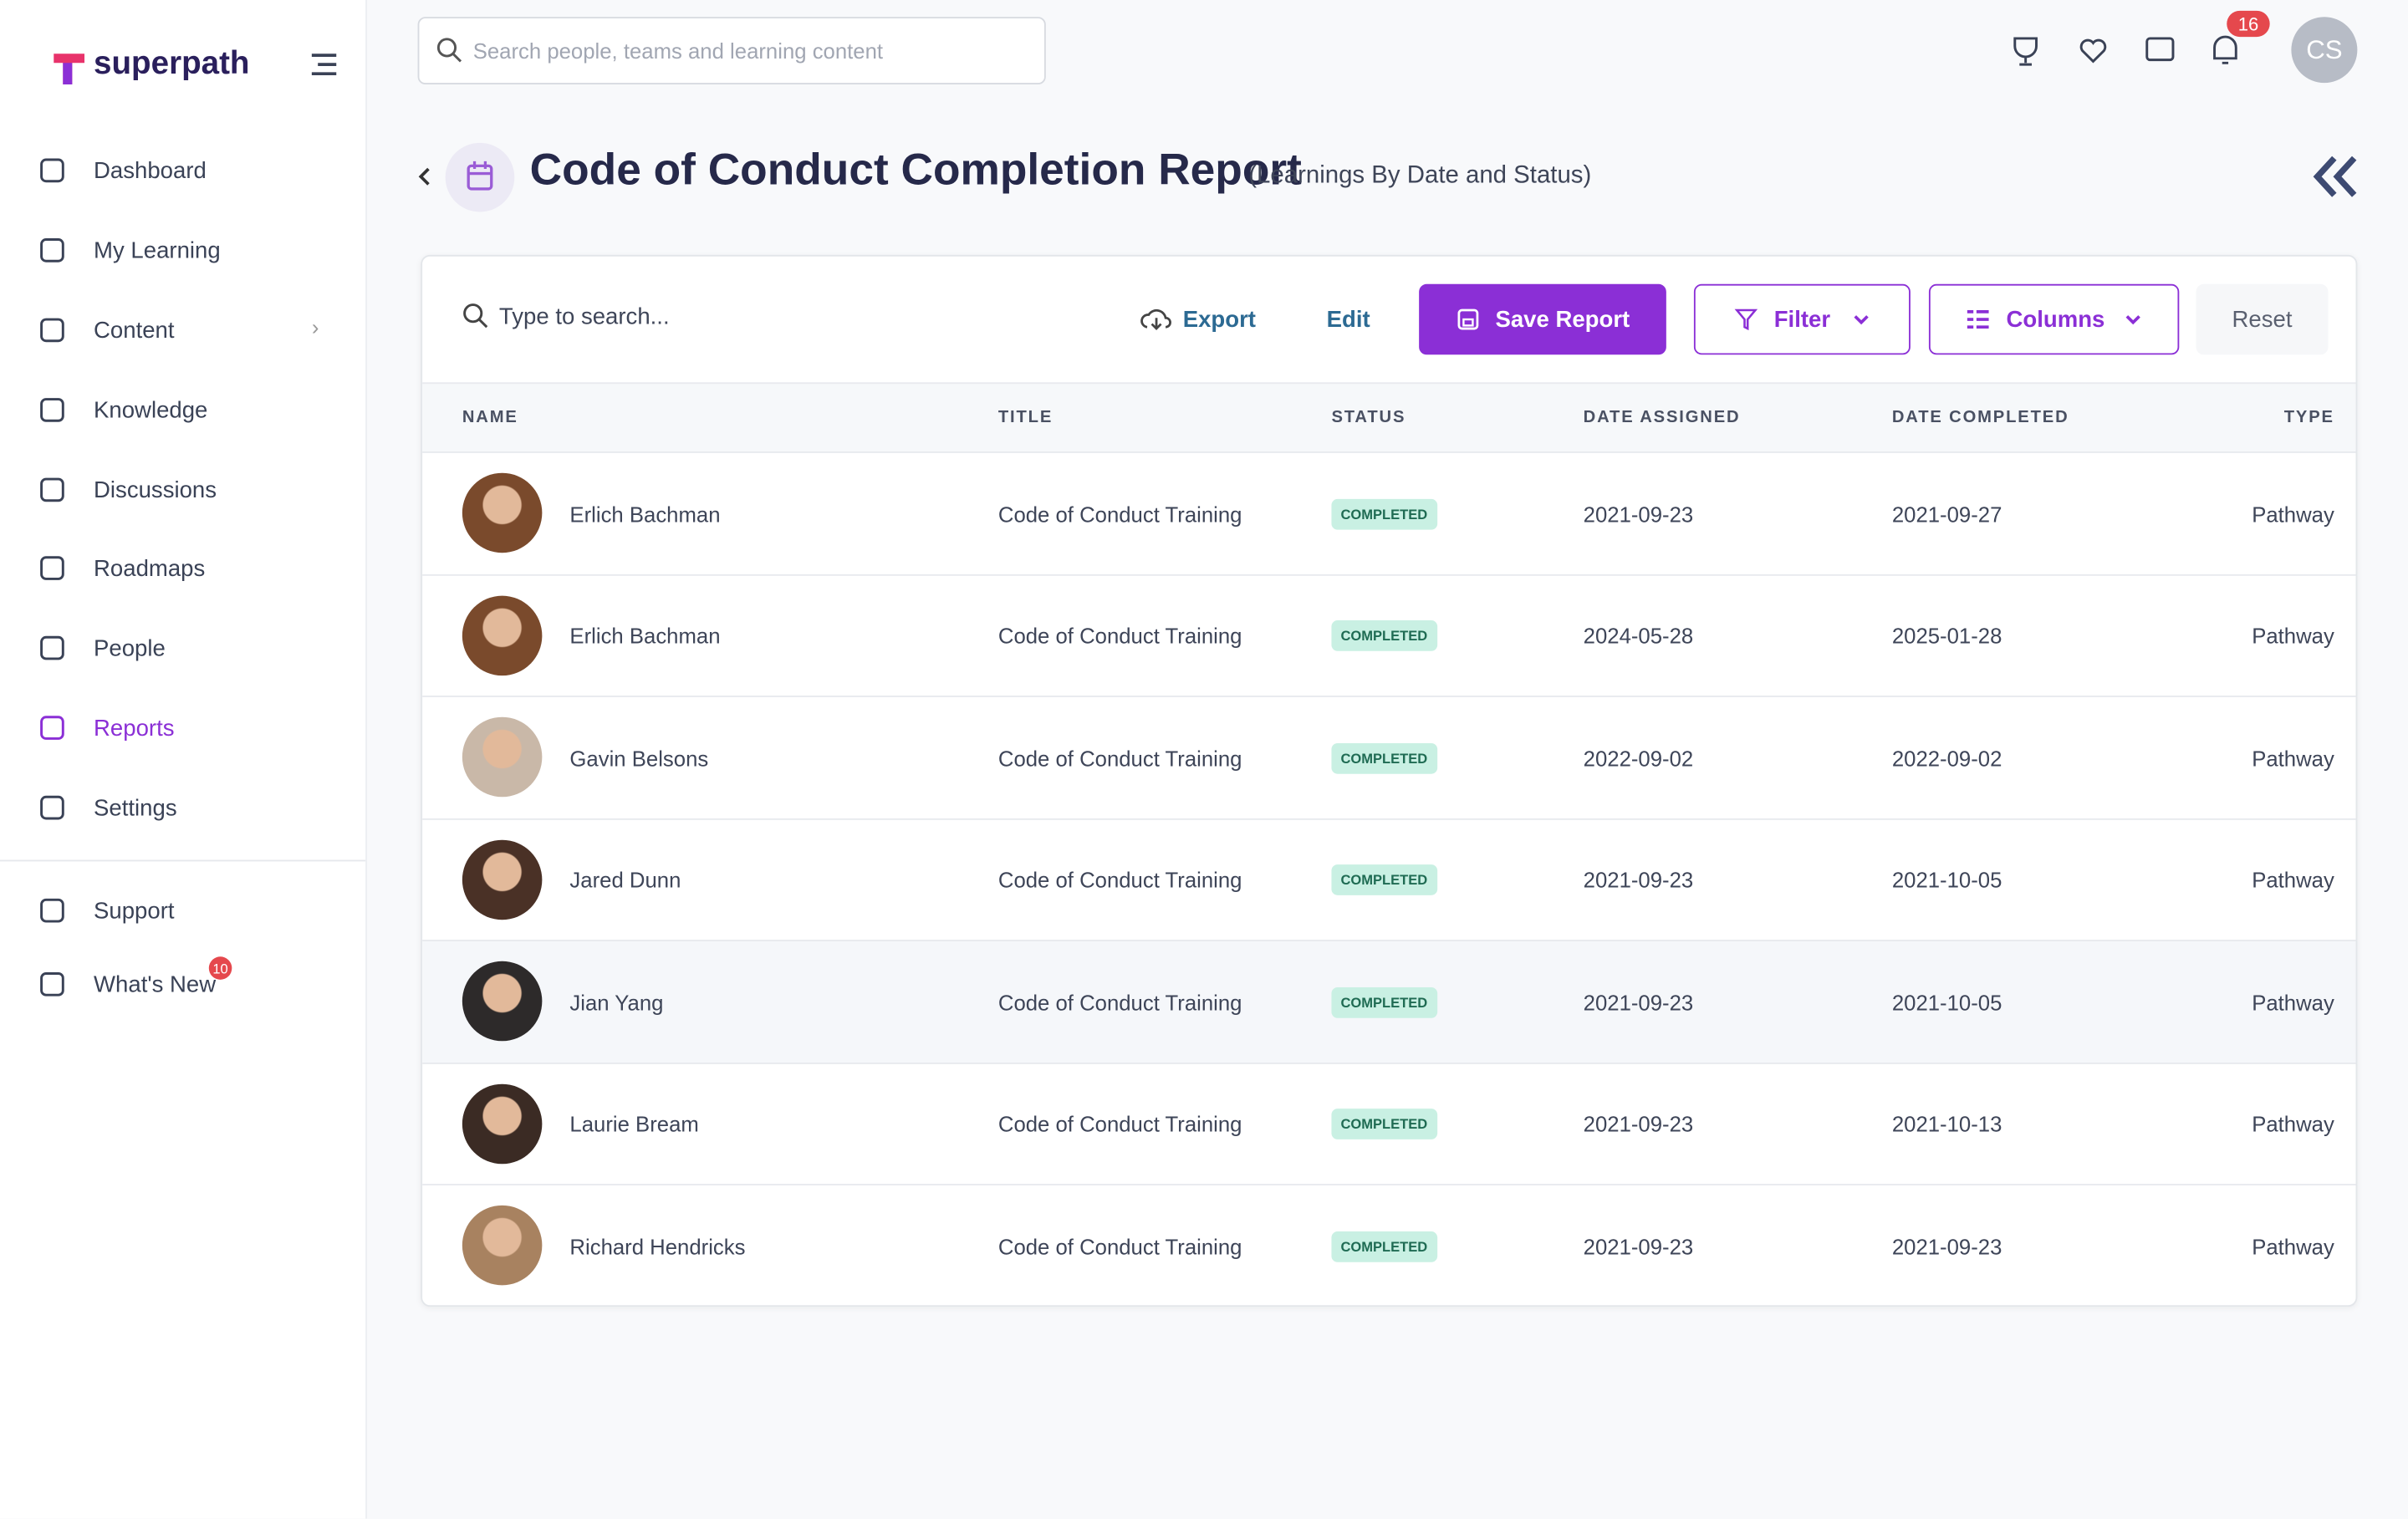 The image size is (2408, 1519). What do you see at coordinates (106, 728) in the screenshot?
I see `nav-item: Reports` at bounding box center [106, 728].